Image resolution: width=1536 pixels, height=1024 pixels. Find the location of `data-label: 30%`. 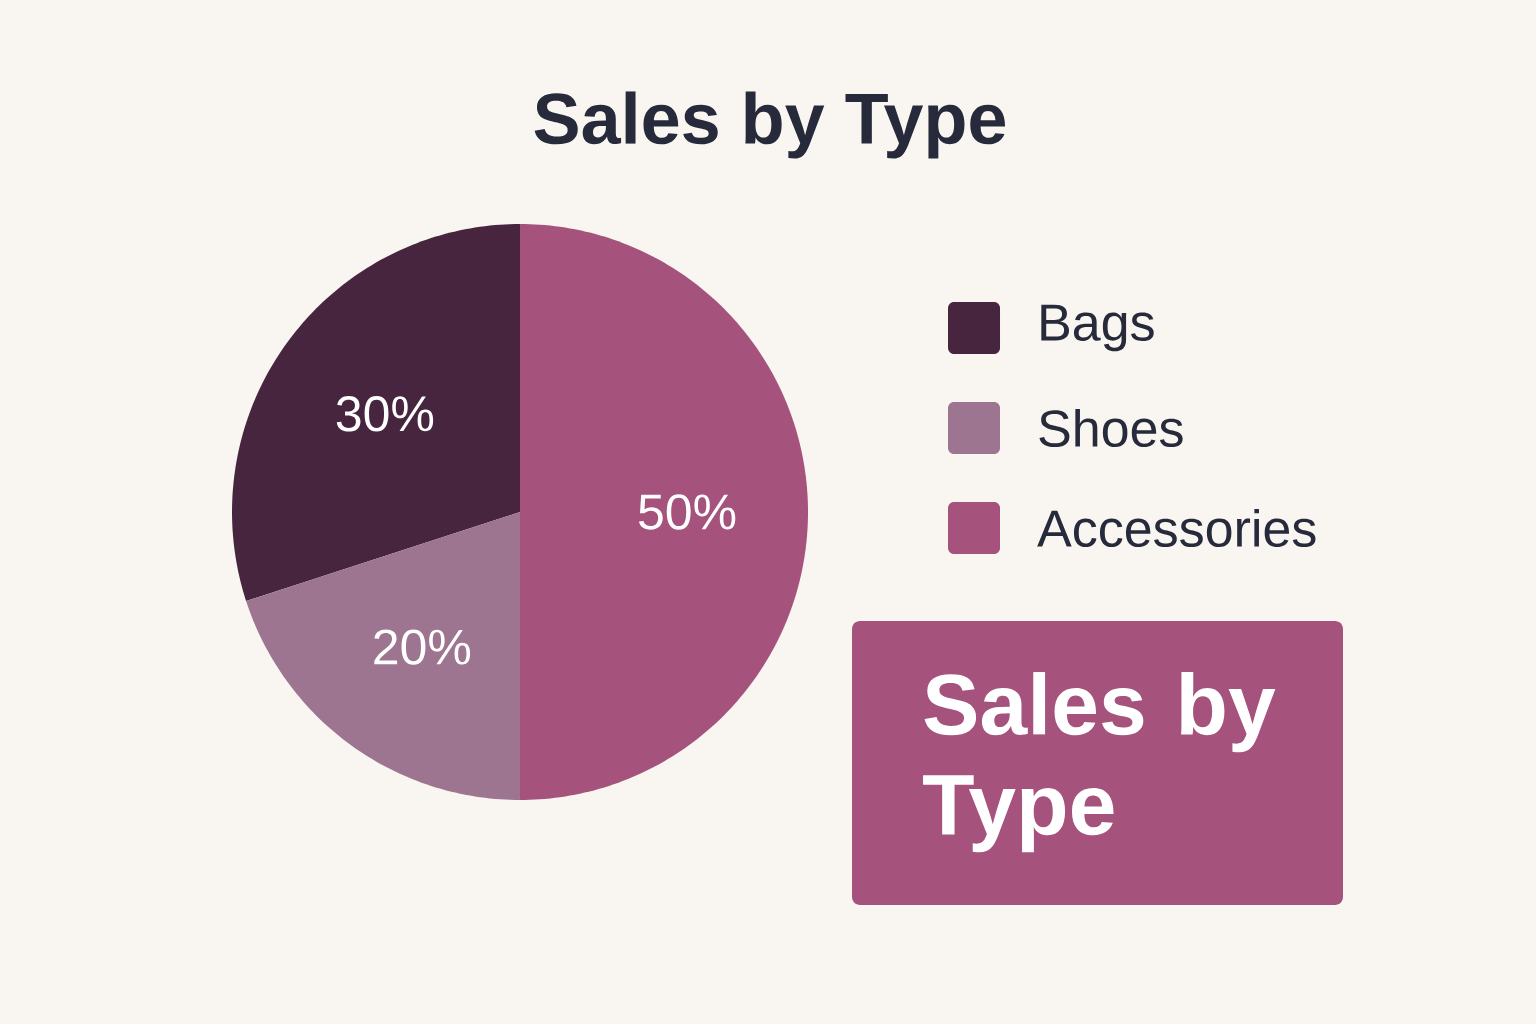

data-label: 30% is located at coordinates (385, 414).